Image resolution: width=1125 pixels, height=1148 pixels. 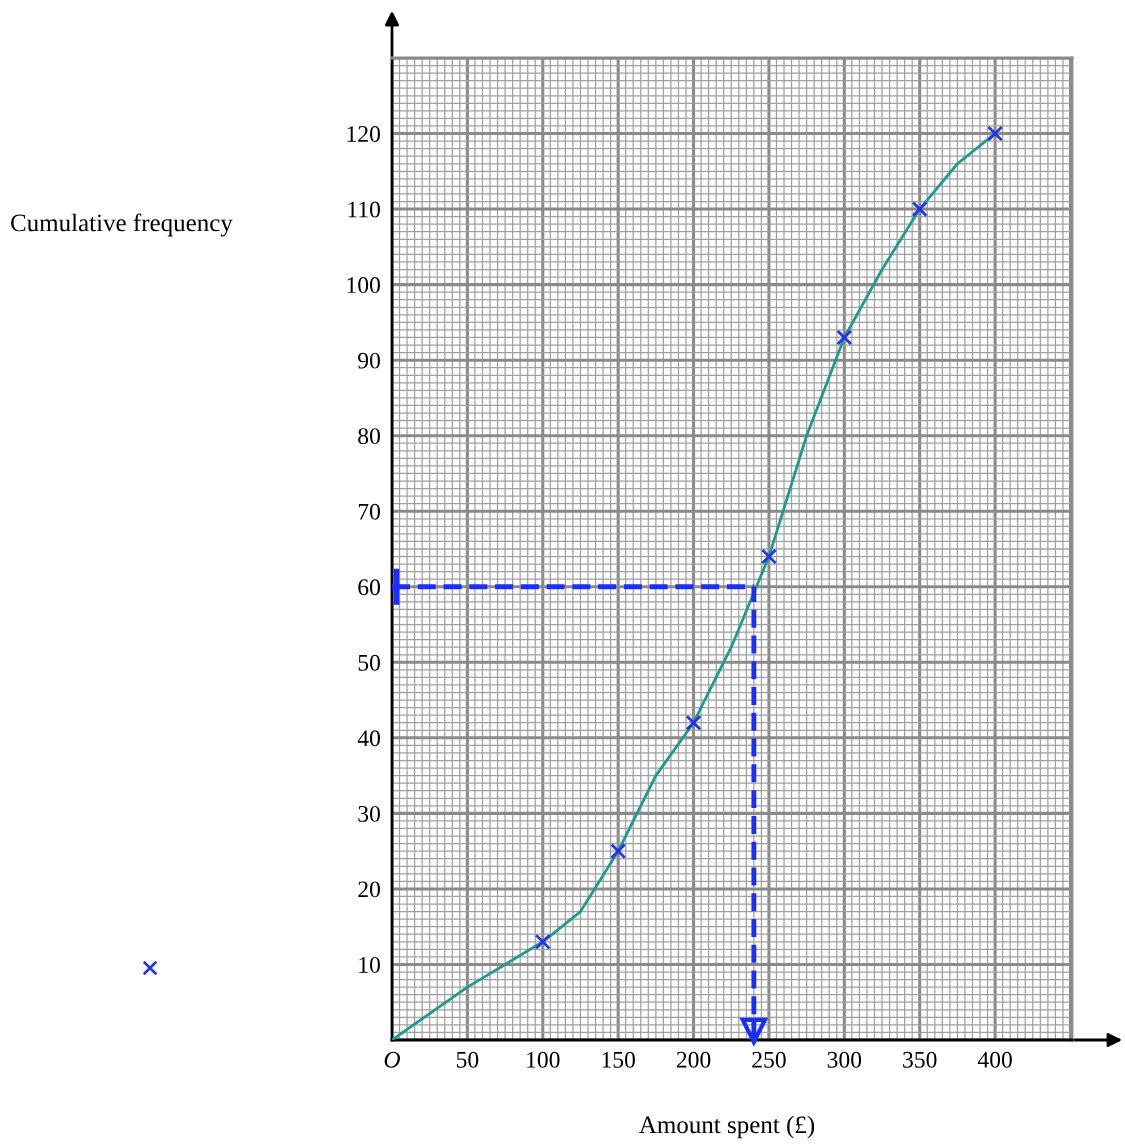 What do you see at coordinates (369, 587) in the screenshot?
I see `y-tick-label: 60` at bounding box center [369, 587].